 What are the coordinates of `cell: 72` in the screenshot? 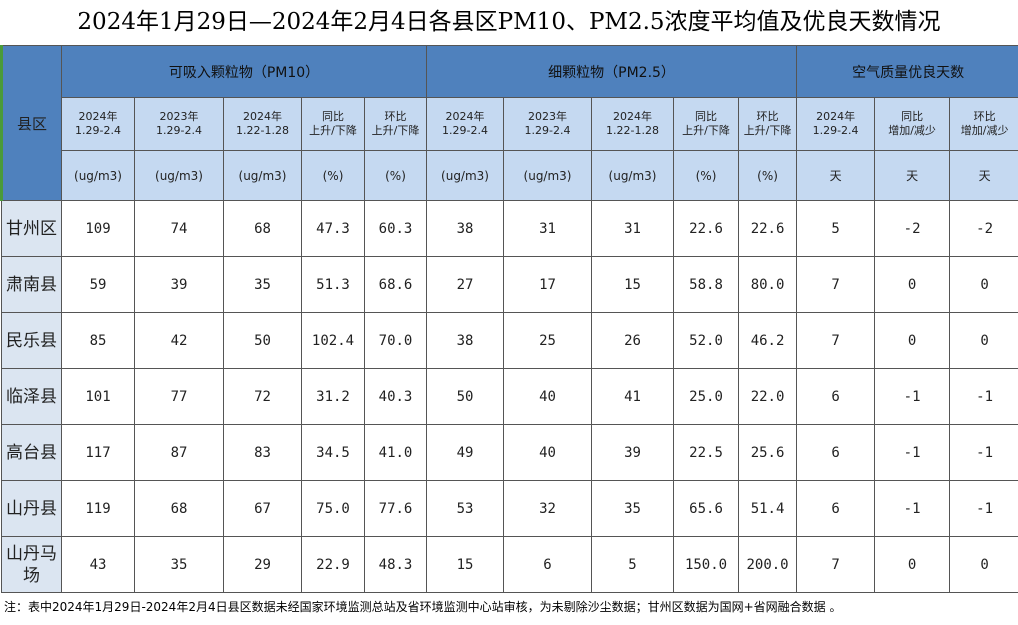 It's located at (262, 396).